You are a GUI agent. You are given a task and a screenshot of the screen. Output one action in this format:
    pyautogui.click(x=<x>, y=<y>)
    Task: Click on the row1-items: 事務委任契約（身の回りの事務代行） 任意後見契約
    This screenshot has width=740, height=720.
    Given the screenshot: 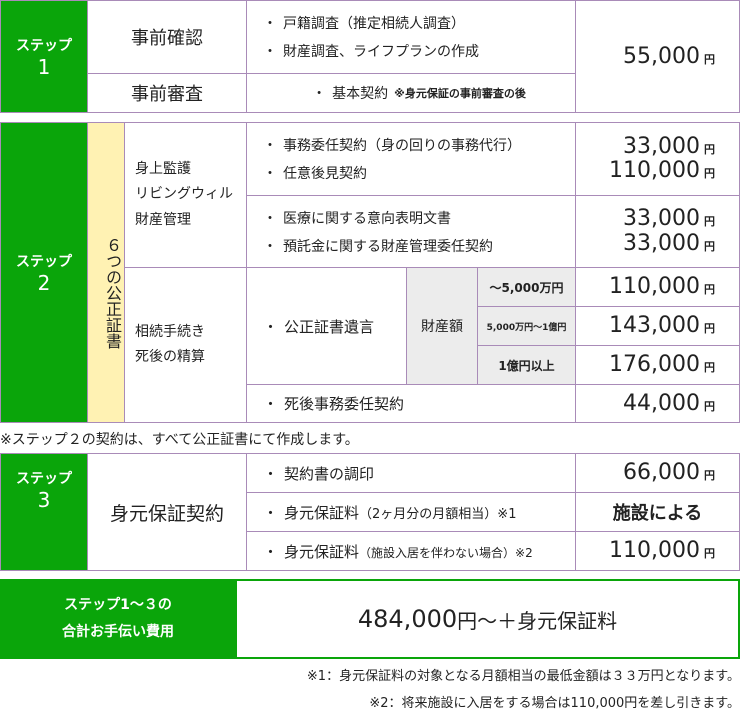 What is the action you would take?
    pyautogui.click(x=411, y=159)
    